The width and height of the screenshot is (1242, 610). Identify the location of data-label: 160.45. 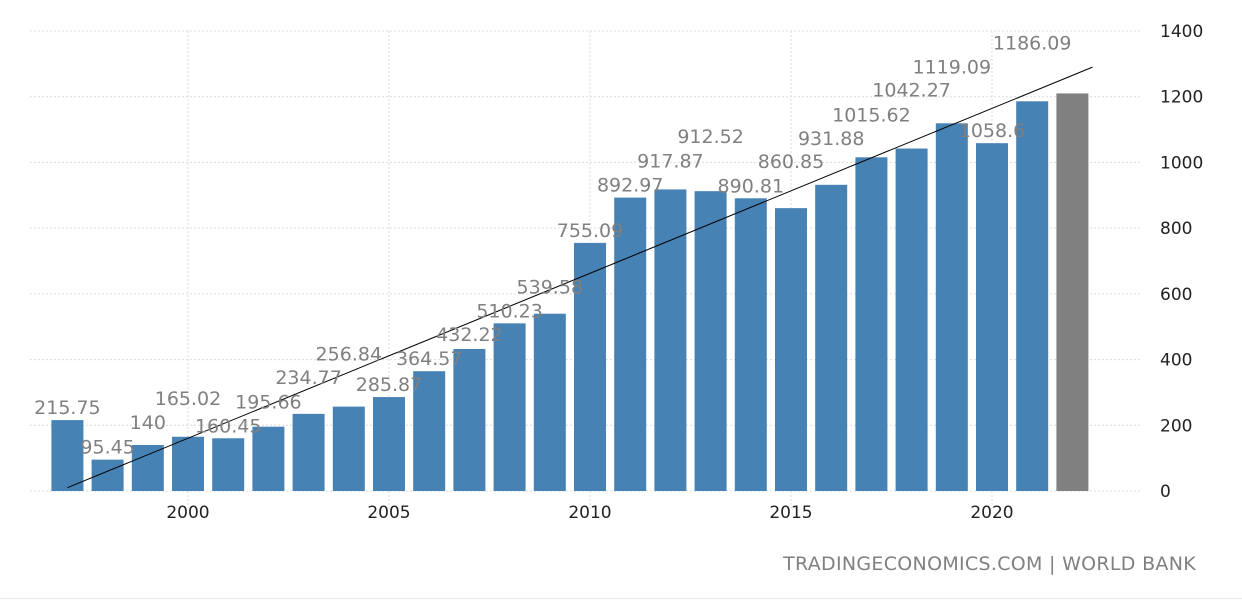
(228, 426).